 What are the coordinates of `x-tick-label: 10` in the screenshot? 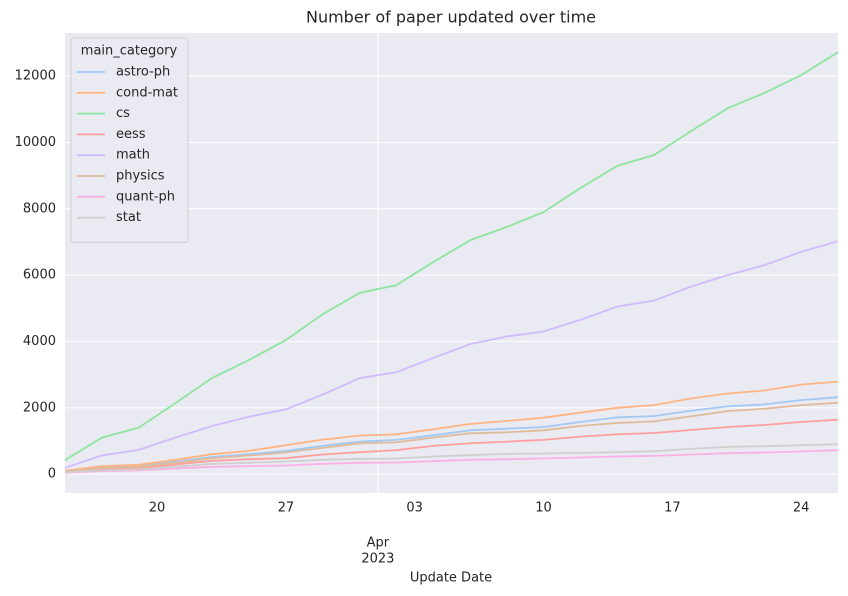 It's located at (543, 508).